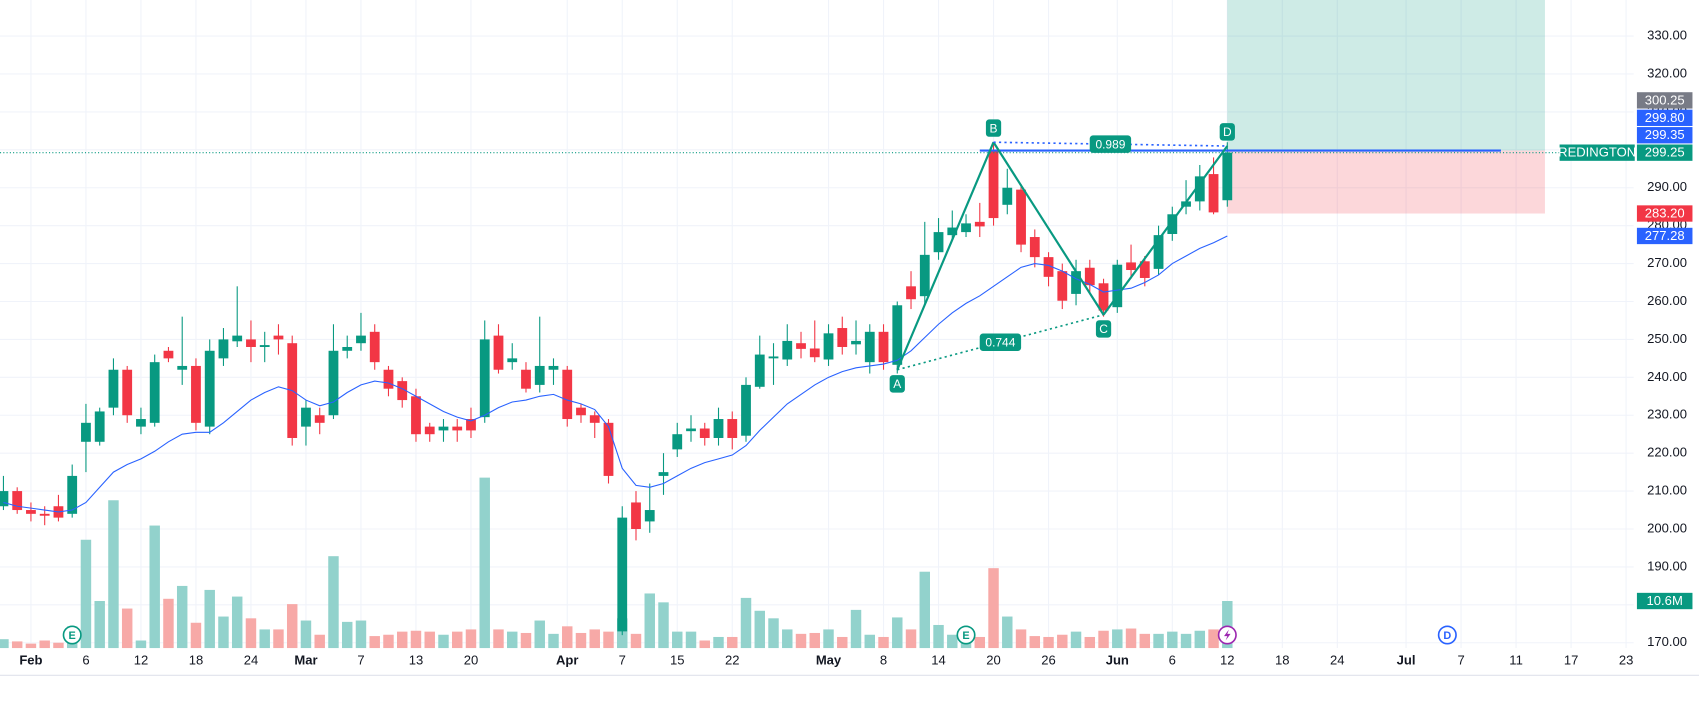 This screenshot has width=1699, height=708. What do you see at coordinates (1406, 660) in the screenshot?
I see `x-tick-label: Jul` at bounding box center [1406, 660].